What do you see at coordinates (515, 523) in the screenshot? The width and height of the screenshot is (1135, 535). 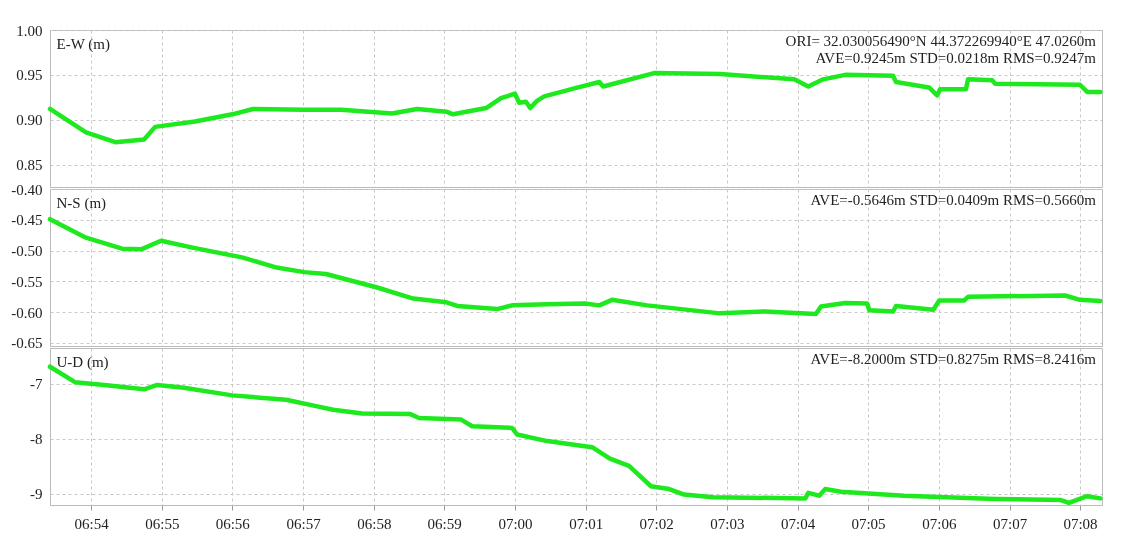 I see `x-tick-label: 07:00` at bounding box center [515, 523].